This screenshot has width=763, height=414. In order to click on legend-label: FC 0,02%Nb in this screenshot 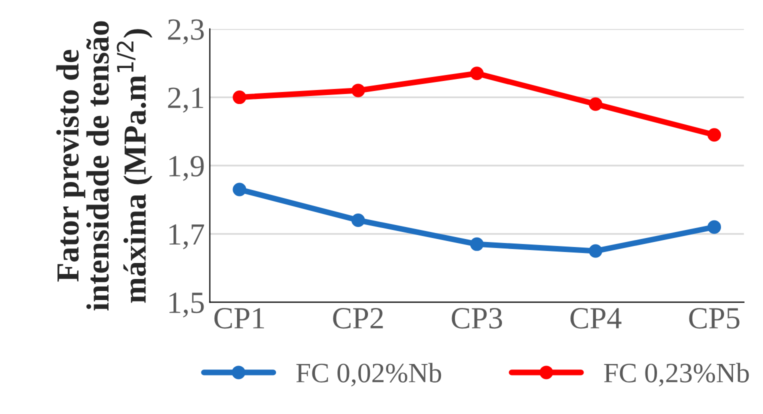, I will do `click(369, 374)`.